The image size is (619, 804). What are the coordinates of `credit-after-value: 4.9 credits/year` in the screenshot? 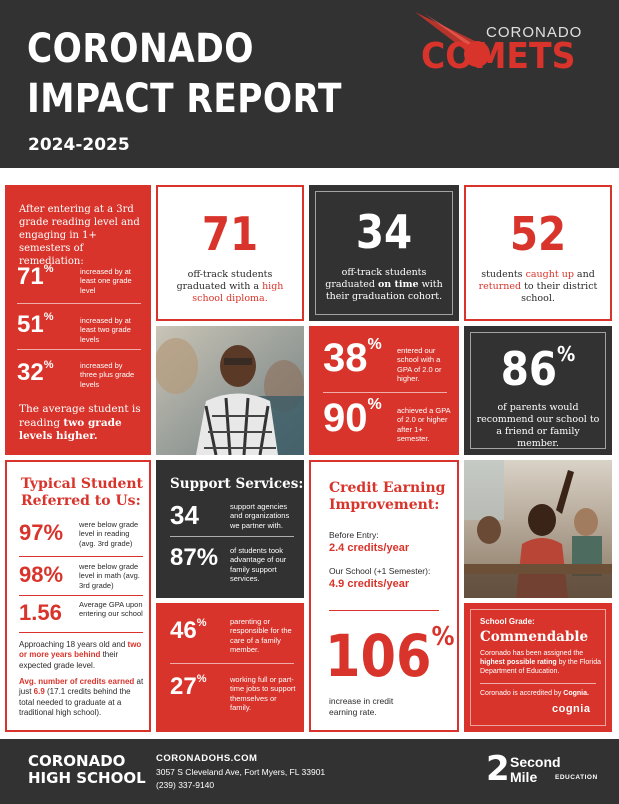 It's located at (369, 584).